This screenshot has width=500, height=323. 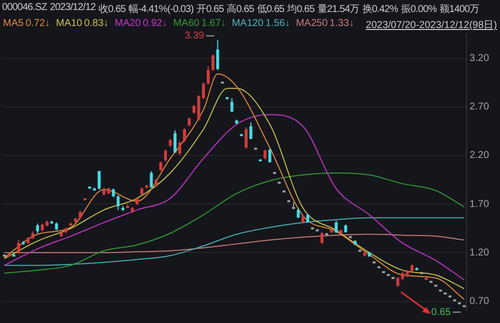 I want to click on text: 换0.42%, so click(x=380, y=9).